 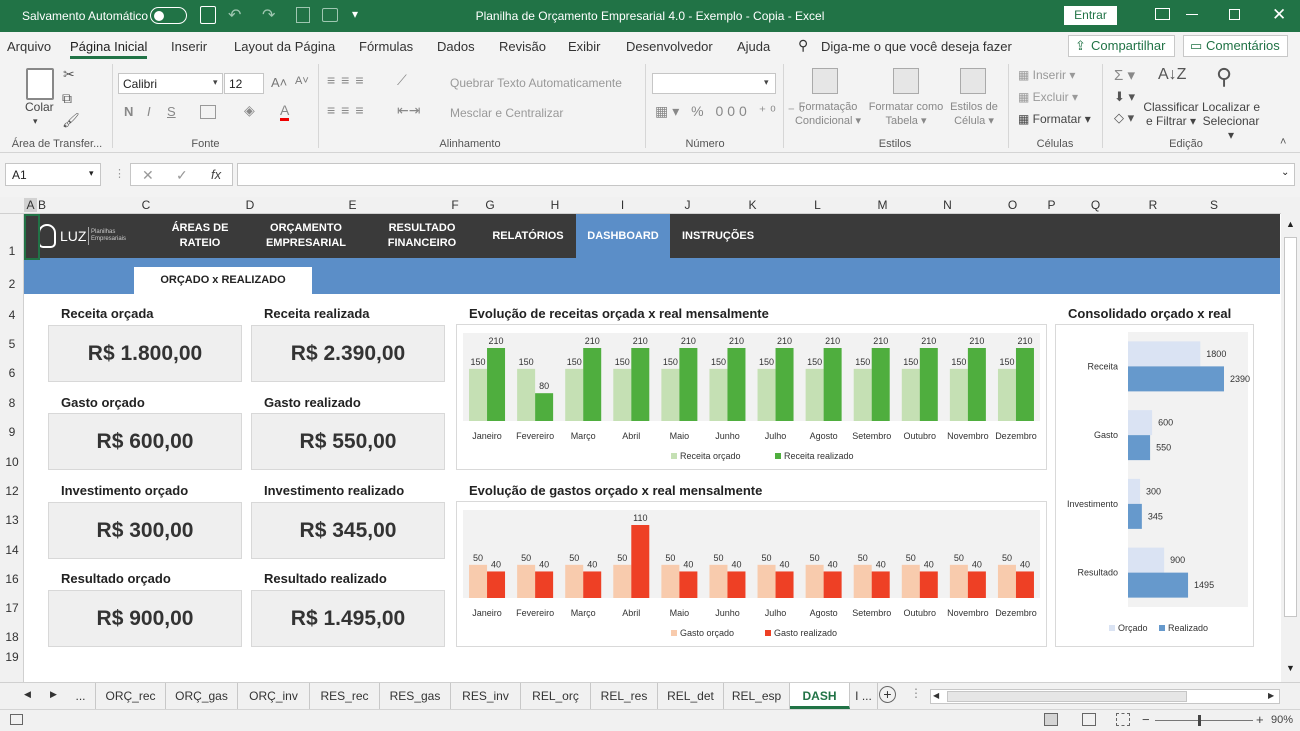 I want to click on column-header-n: N, so click(x=947, y=205).